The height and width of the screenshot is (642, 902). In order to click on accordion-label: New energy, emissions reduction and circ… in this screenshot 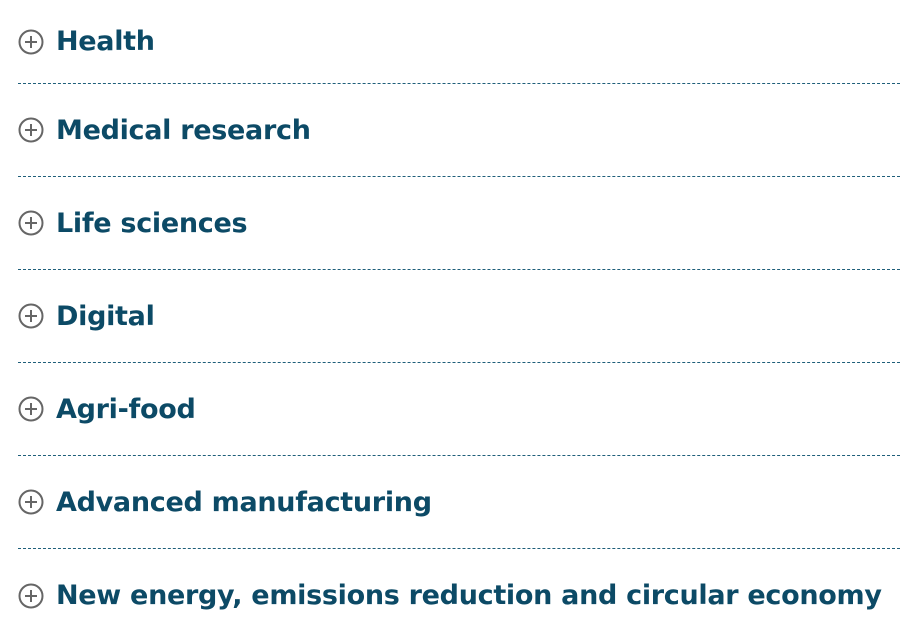, I will do `click(469, 595)`.